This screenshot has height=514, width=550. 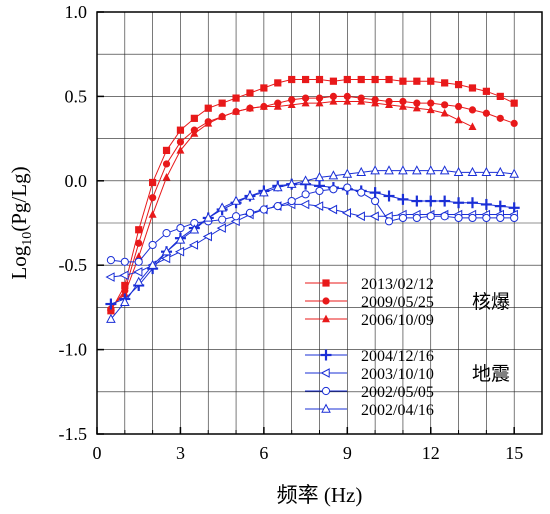 I want to click on legend-entry: 2013/02/12, so click(x=369, y=284).